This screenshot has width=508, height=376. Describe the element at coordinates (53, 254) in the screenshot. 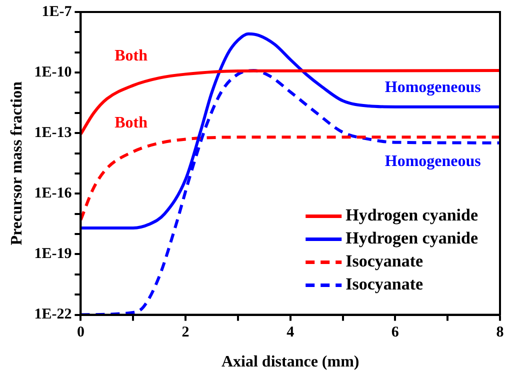

I see `y-tick-label: 1E-19` at that location.